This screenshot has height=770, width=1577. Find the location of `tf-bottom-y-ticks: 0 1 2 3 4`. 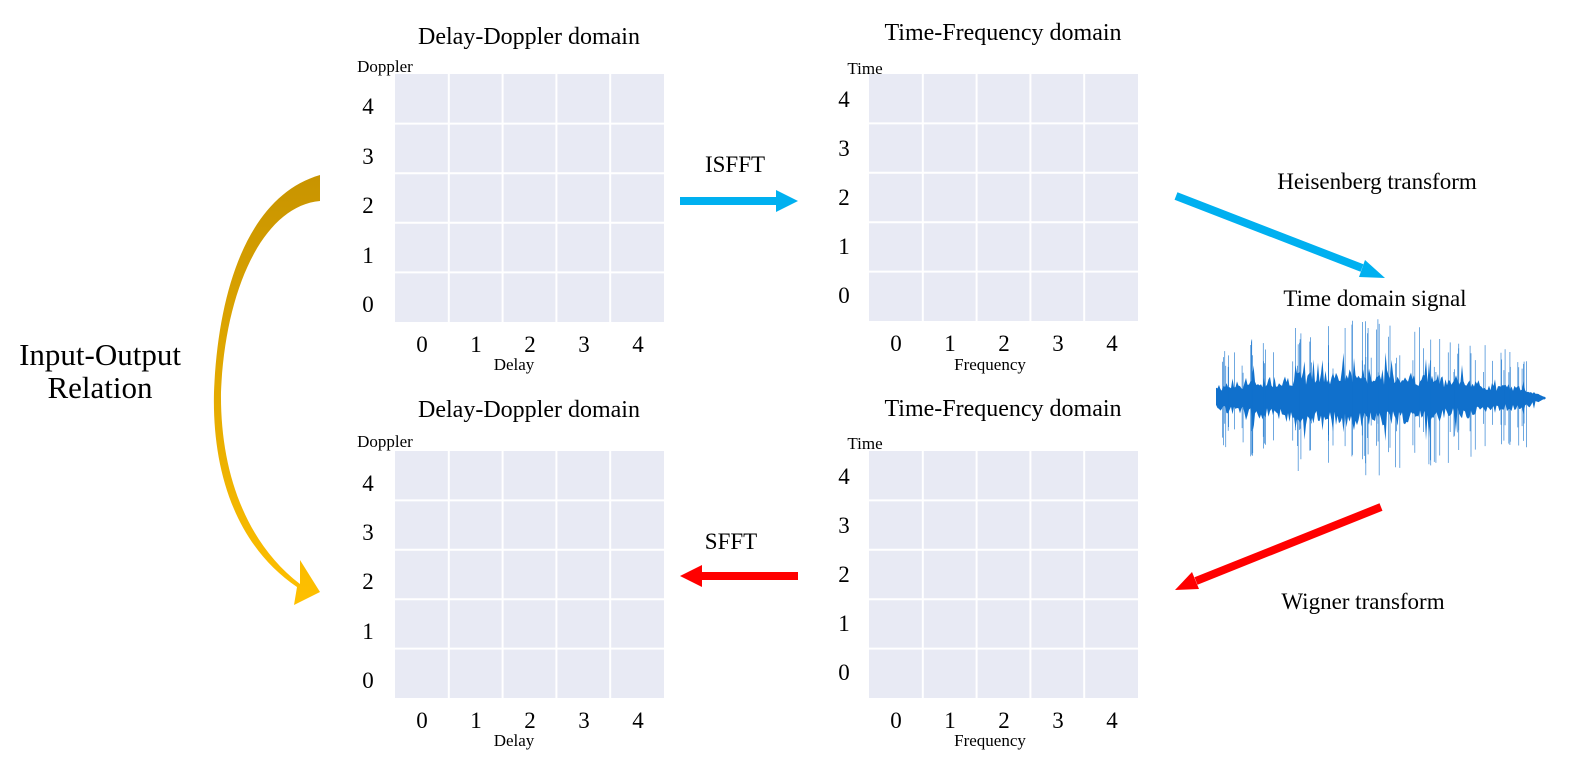

tf-bottom-y-ticks: 0 1 2 3 4 is located at coordinates (844, 574).